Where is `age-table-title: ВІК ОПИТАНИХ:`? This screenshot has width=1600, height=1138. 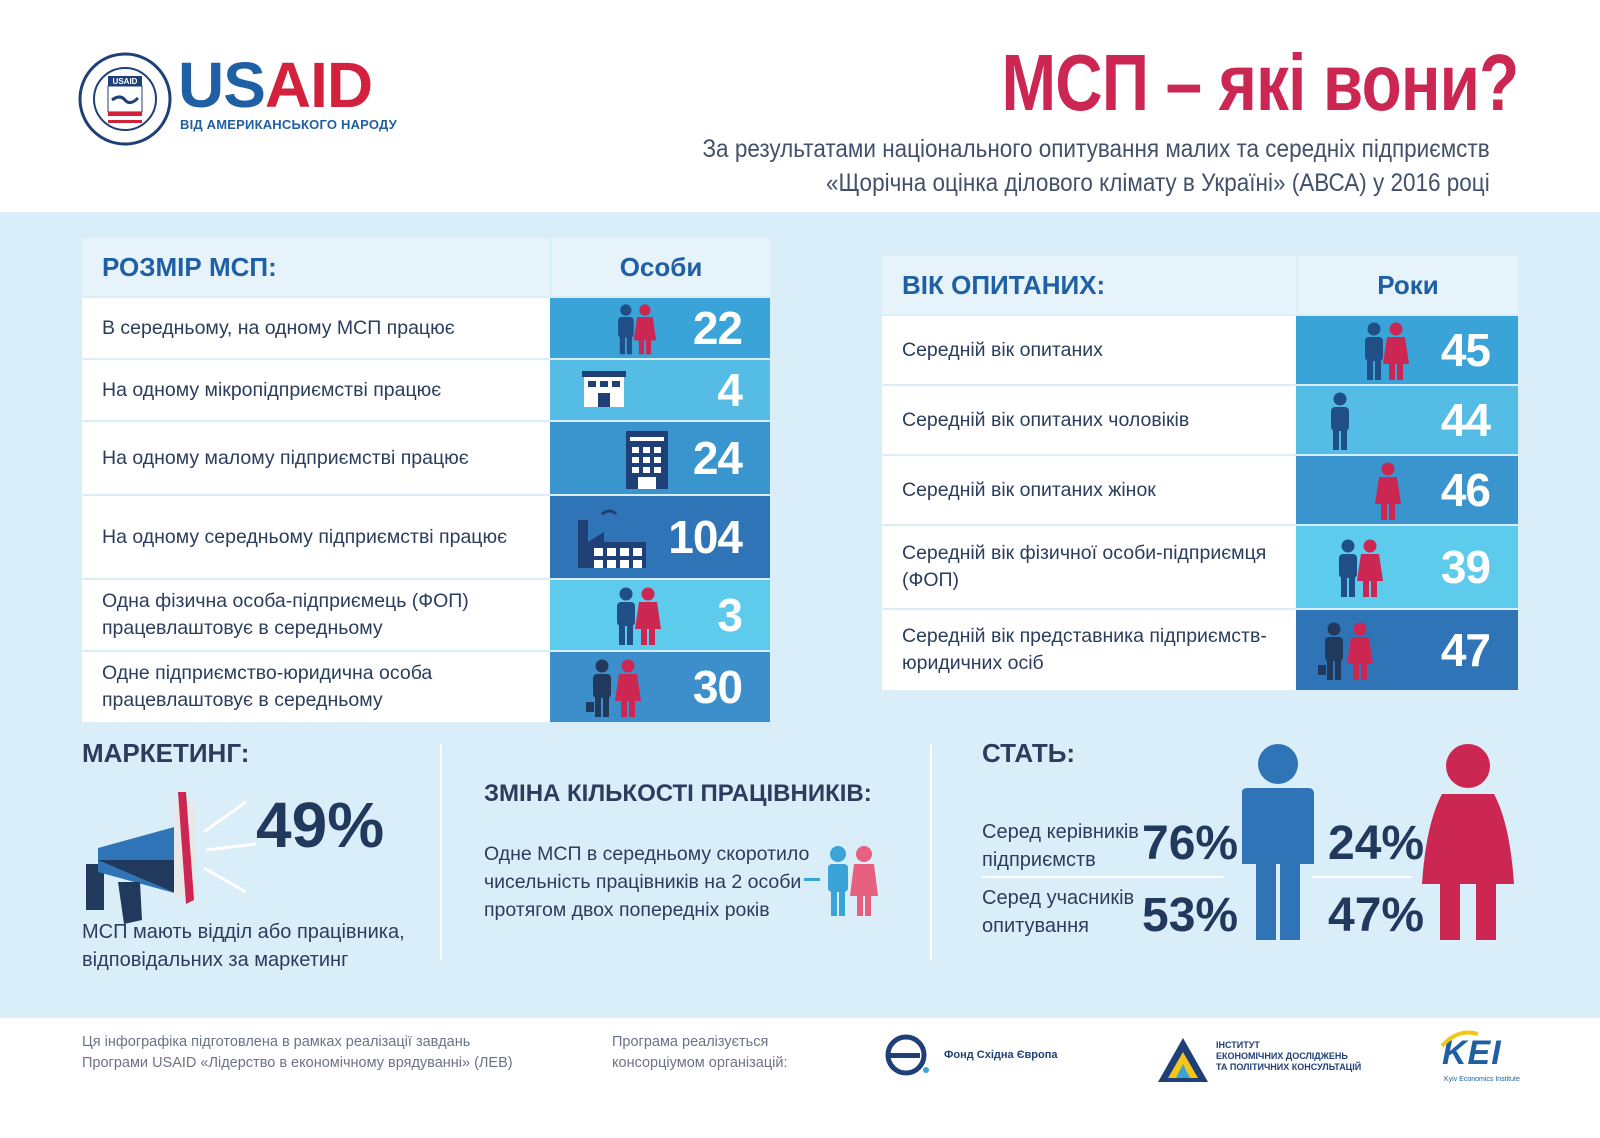 age-table-title: ВІК ОПИТАНИХ: is located at coordinates (1004, 284).